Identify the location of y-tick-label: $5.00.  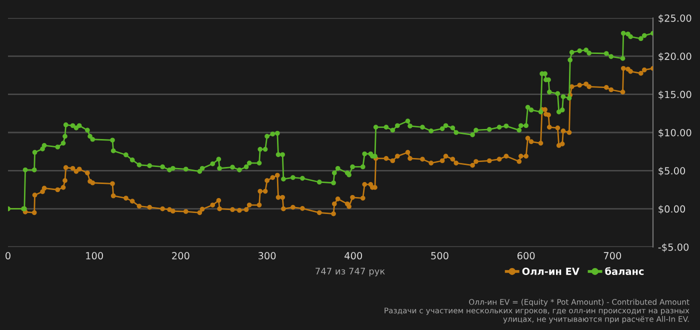
(672, 171).